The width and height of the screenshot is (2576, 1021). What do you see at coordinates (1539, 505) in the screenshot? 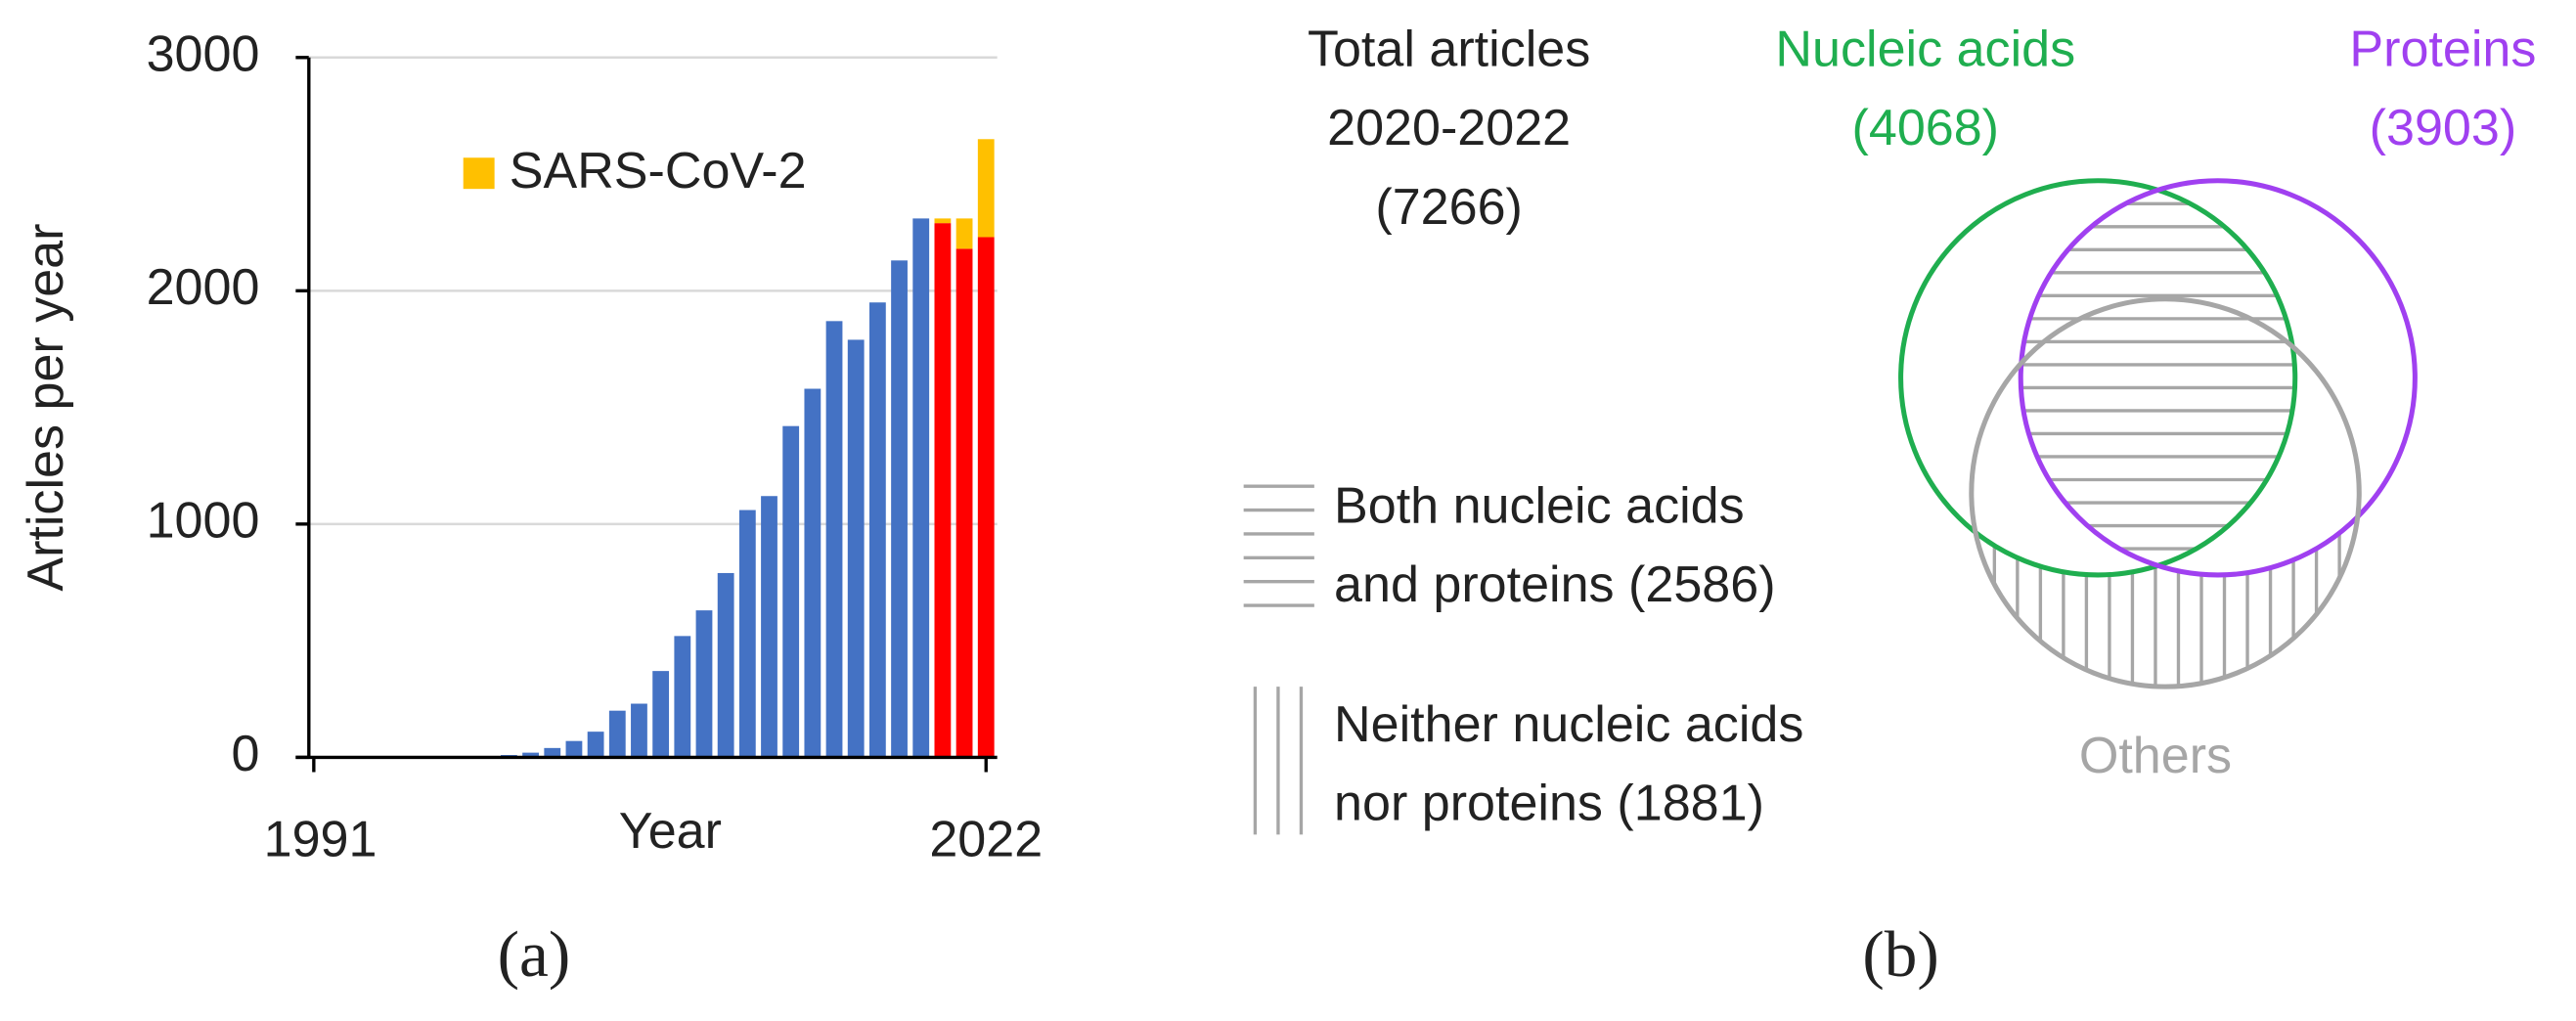
I see `legend-label: Both nucleic acids` at bounding box center [1539, 505].